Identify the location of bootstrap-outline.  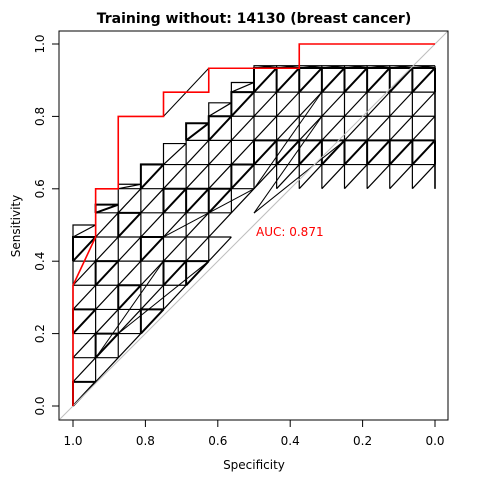
(367, 128).